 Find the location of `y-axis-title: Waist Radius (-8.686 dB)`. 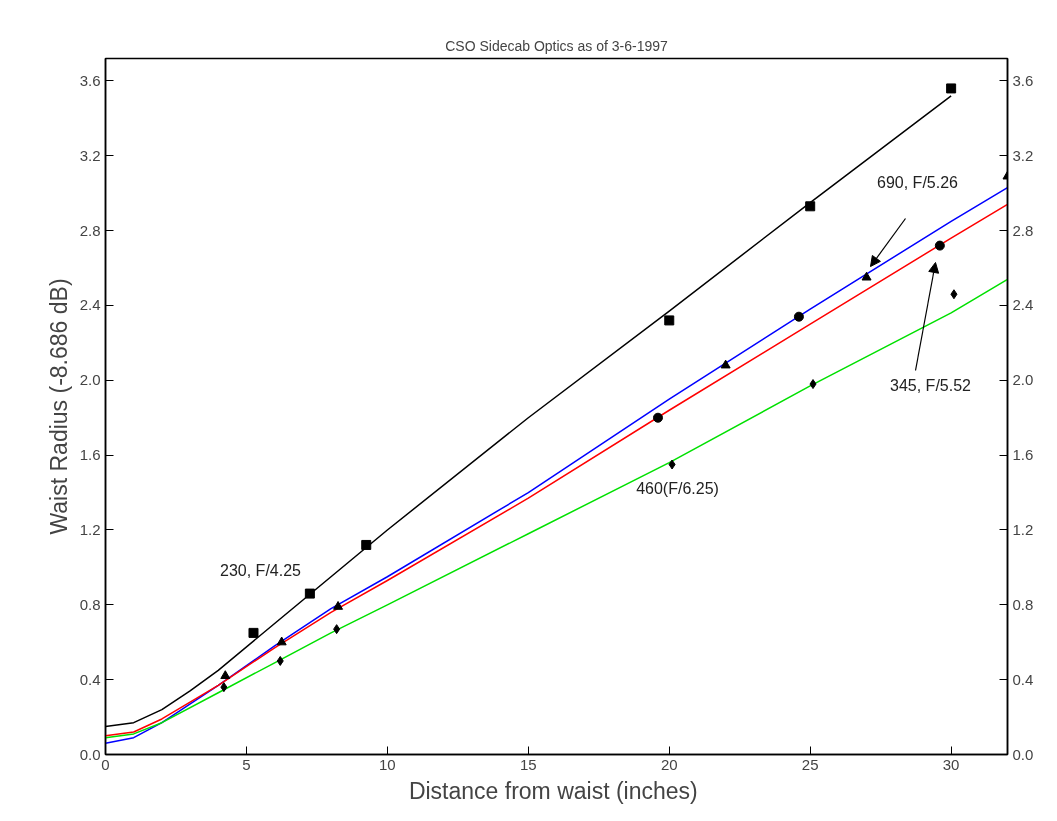

y-axis-title: Waist Radius (-8.686 dB) is located at coordinates (58, 406).